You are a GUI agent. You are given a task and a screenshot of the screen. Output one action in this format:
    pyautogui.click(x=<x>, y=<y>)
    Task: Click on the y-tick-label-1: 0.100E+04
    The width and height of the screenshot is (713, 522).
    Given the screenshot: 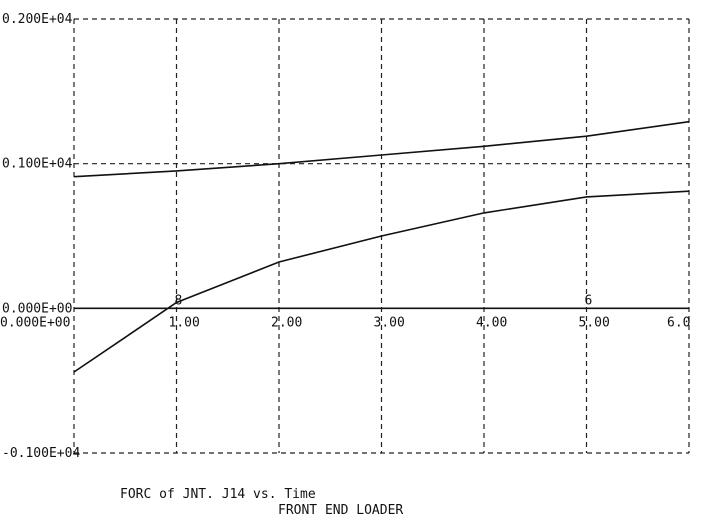 What is the action you would take?
    pyautogui.click(x=37, y=164)
    